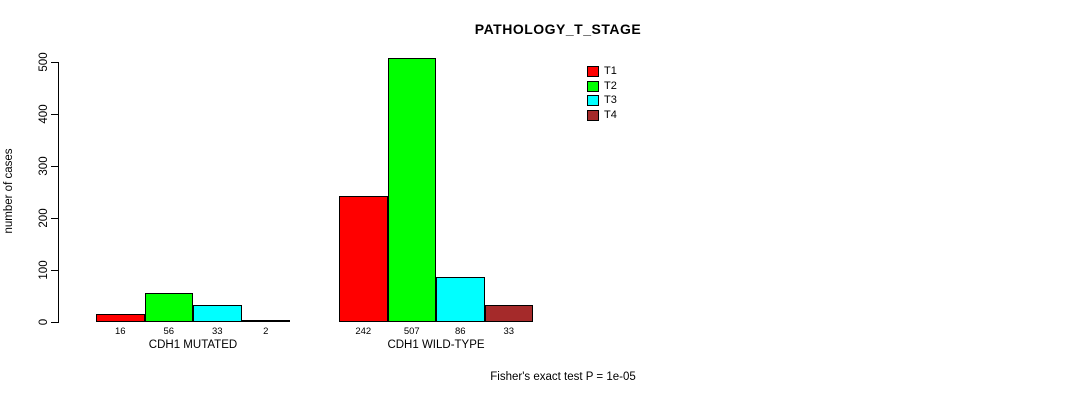 The width and height of the screenshot is (1090, 400). What do you see at coordinates (44, 270) in the screenshot?
I see `y-tick-label: 100` at bounding box center [44, 270].